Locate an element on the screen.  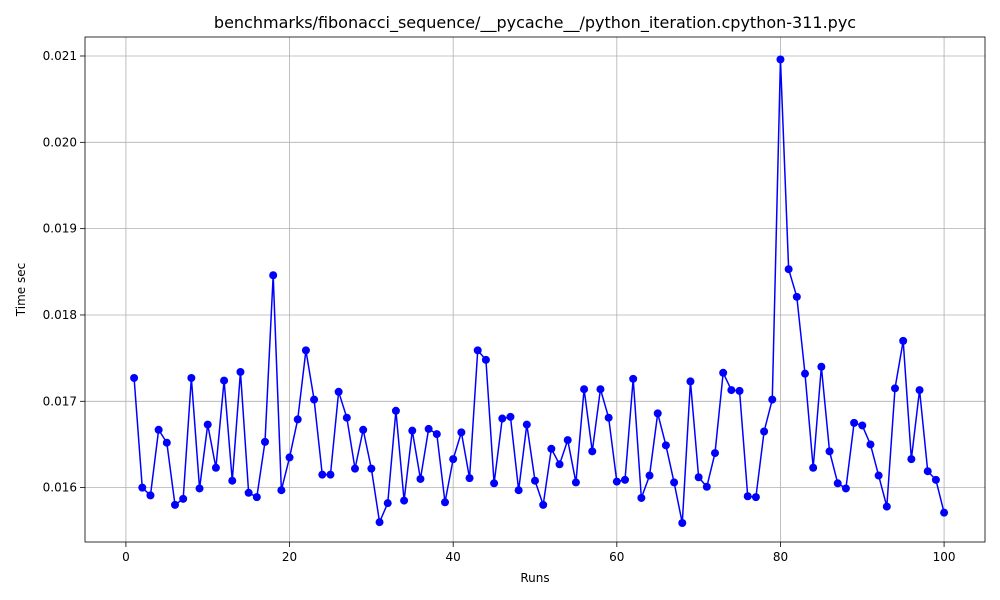
x-tick-label: 0 is located at coordinates (126, 557).